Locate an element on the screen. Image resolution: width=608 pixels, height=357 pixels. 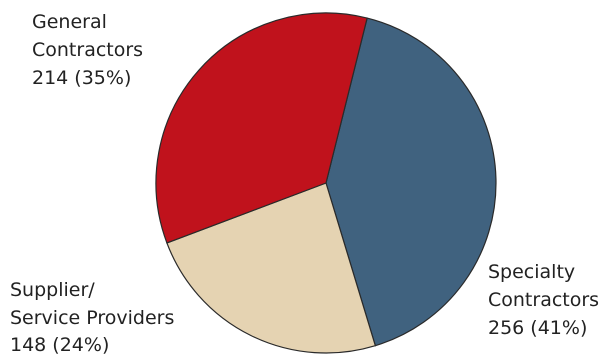
label-general-value: 214 (35%) is located at coordinates (81, 78).